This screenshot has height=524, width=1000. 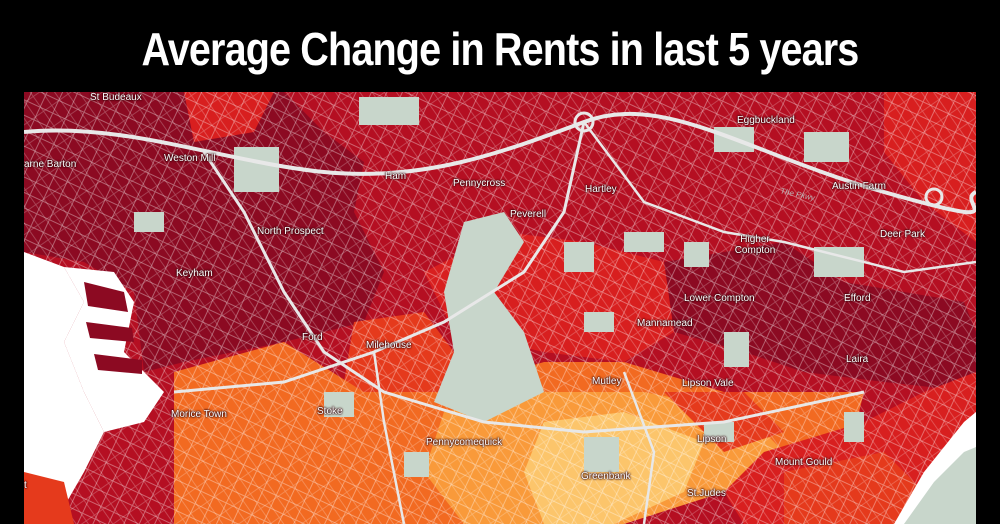 I want to click on place-label: North Prospect, so click(x=290, y=231).